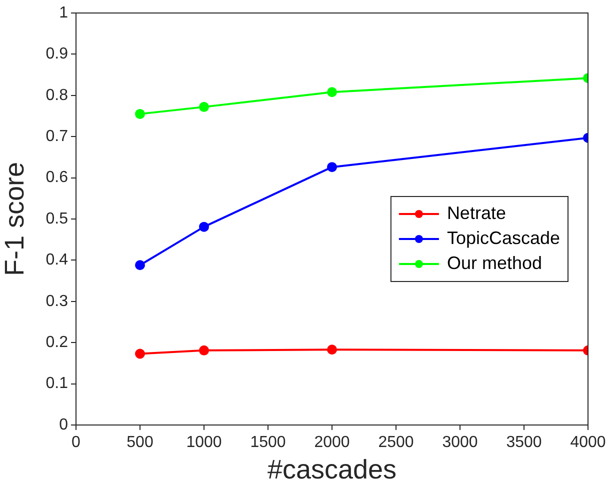 This screenshot has height=487, width=610. Describe the element at coordinates (524, 443) in the screenshot. I see `x-tick-label: 3500` at that location.